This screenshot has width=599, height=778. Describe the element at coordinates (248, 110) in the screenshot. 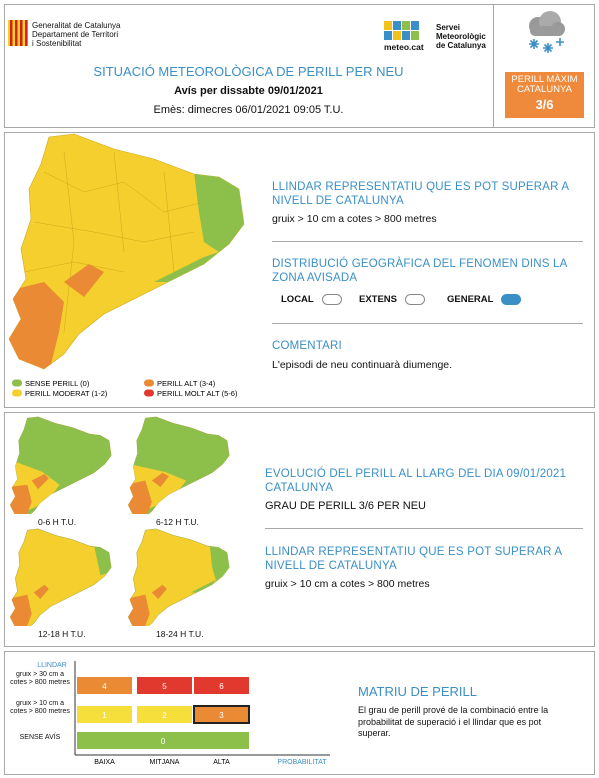

I see `issued: Emès: dimecres 06/01/2021 09:05 T.U.` at that location.